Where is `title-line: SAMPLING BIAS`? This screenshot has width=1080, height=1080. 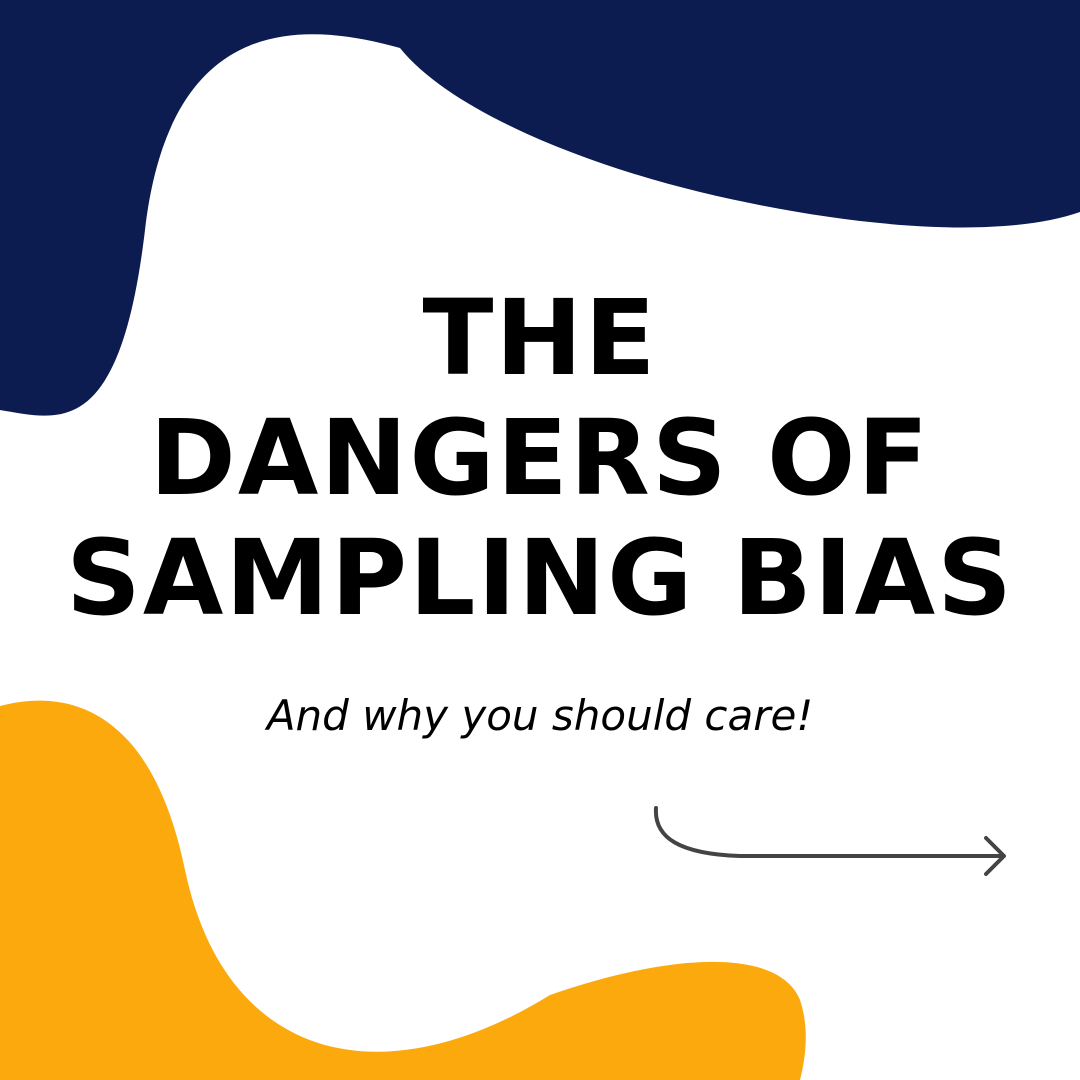
title-line: SAMPLING BIAS is located at coordinates (540, 578).